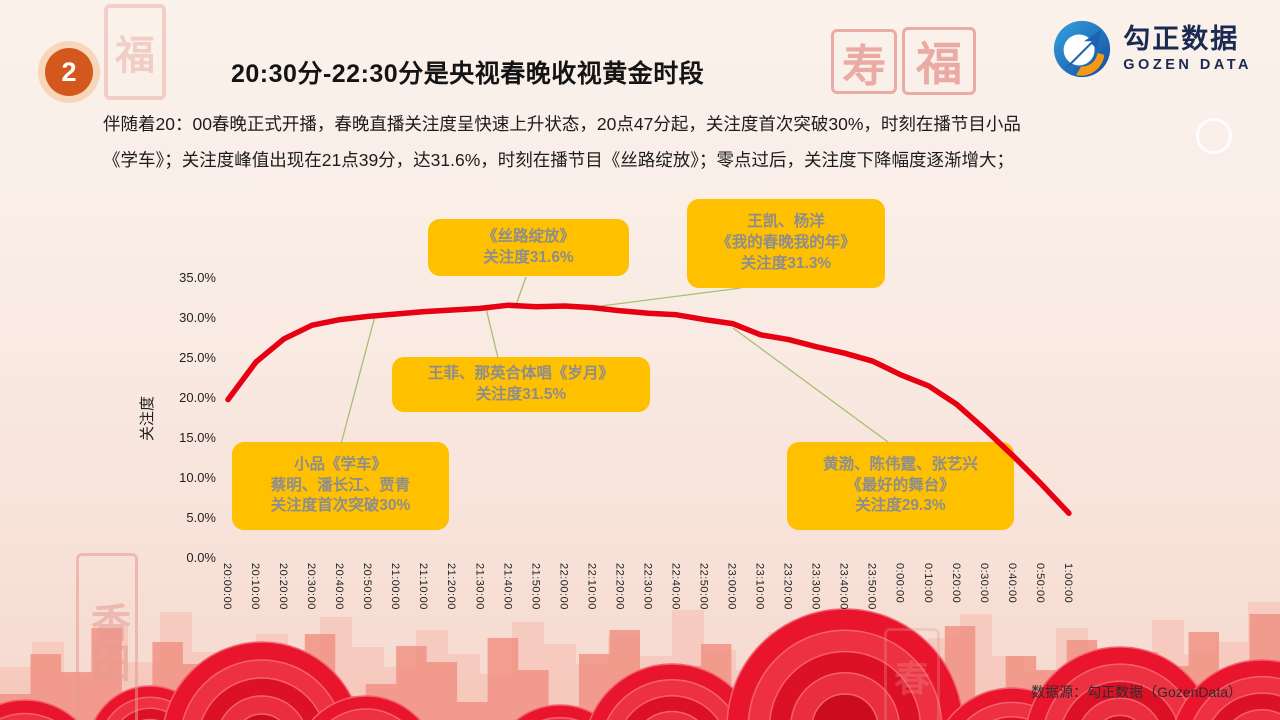 The image size is (1280, 720). What do you see at coordinates (1187, 64) in the screenshot?
I see `logo-en-text: GOZEN DATA` at bounding box center [1187, 64].